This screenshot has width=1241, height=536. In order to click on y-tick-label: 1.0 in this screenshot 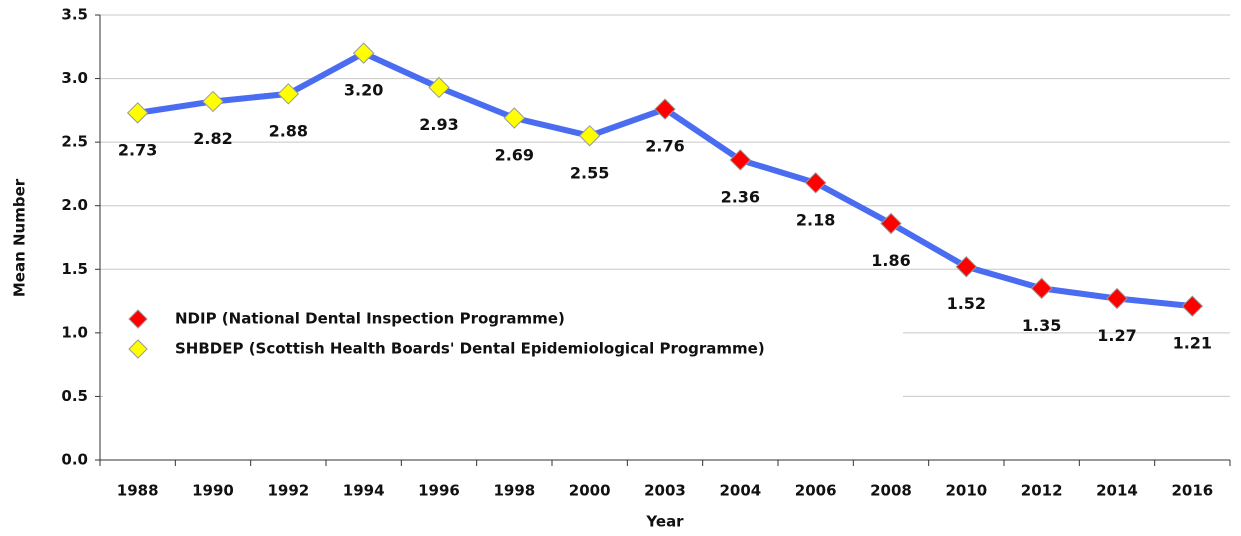, I will do `click(74, 332)`.